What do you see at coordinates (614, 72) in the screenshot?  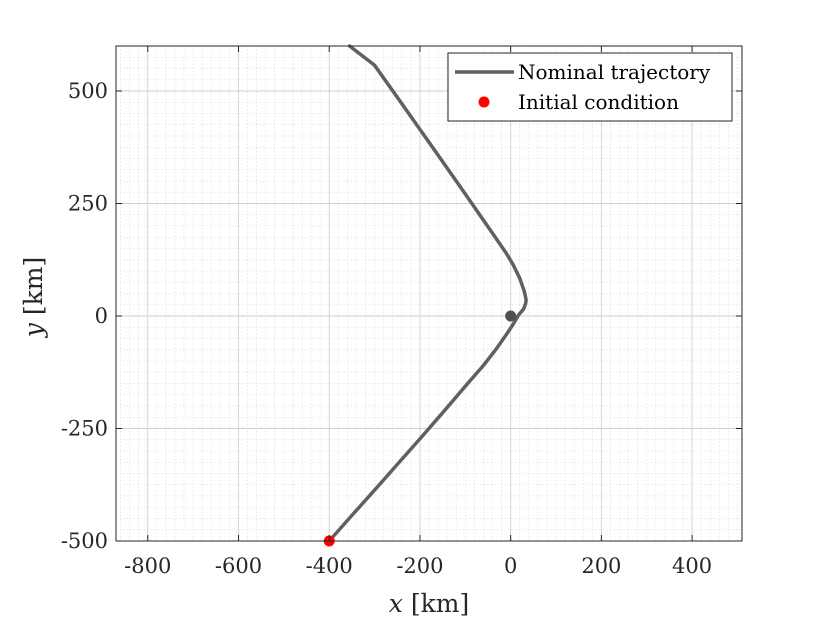 I see `legend-entry-nominal-trajectory: Nominal trajectory` at bounding box center [614, 72].